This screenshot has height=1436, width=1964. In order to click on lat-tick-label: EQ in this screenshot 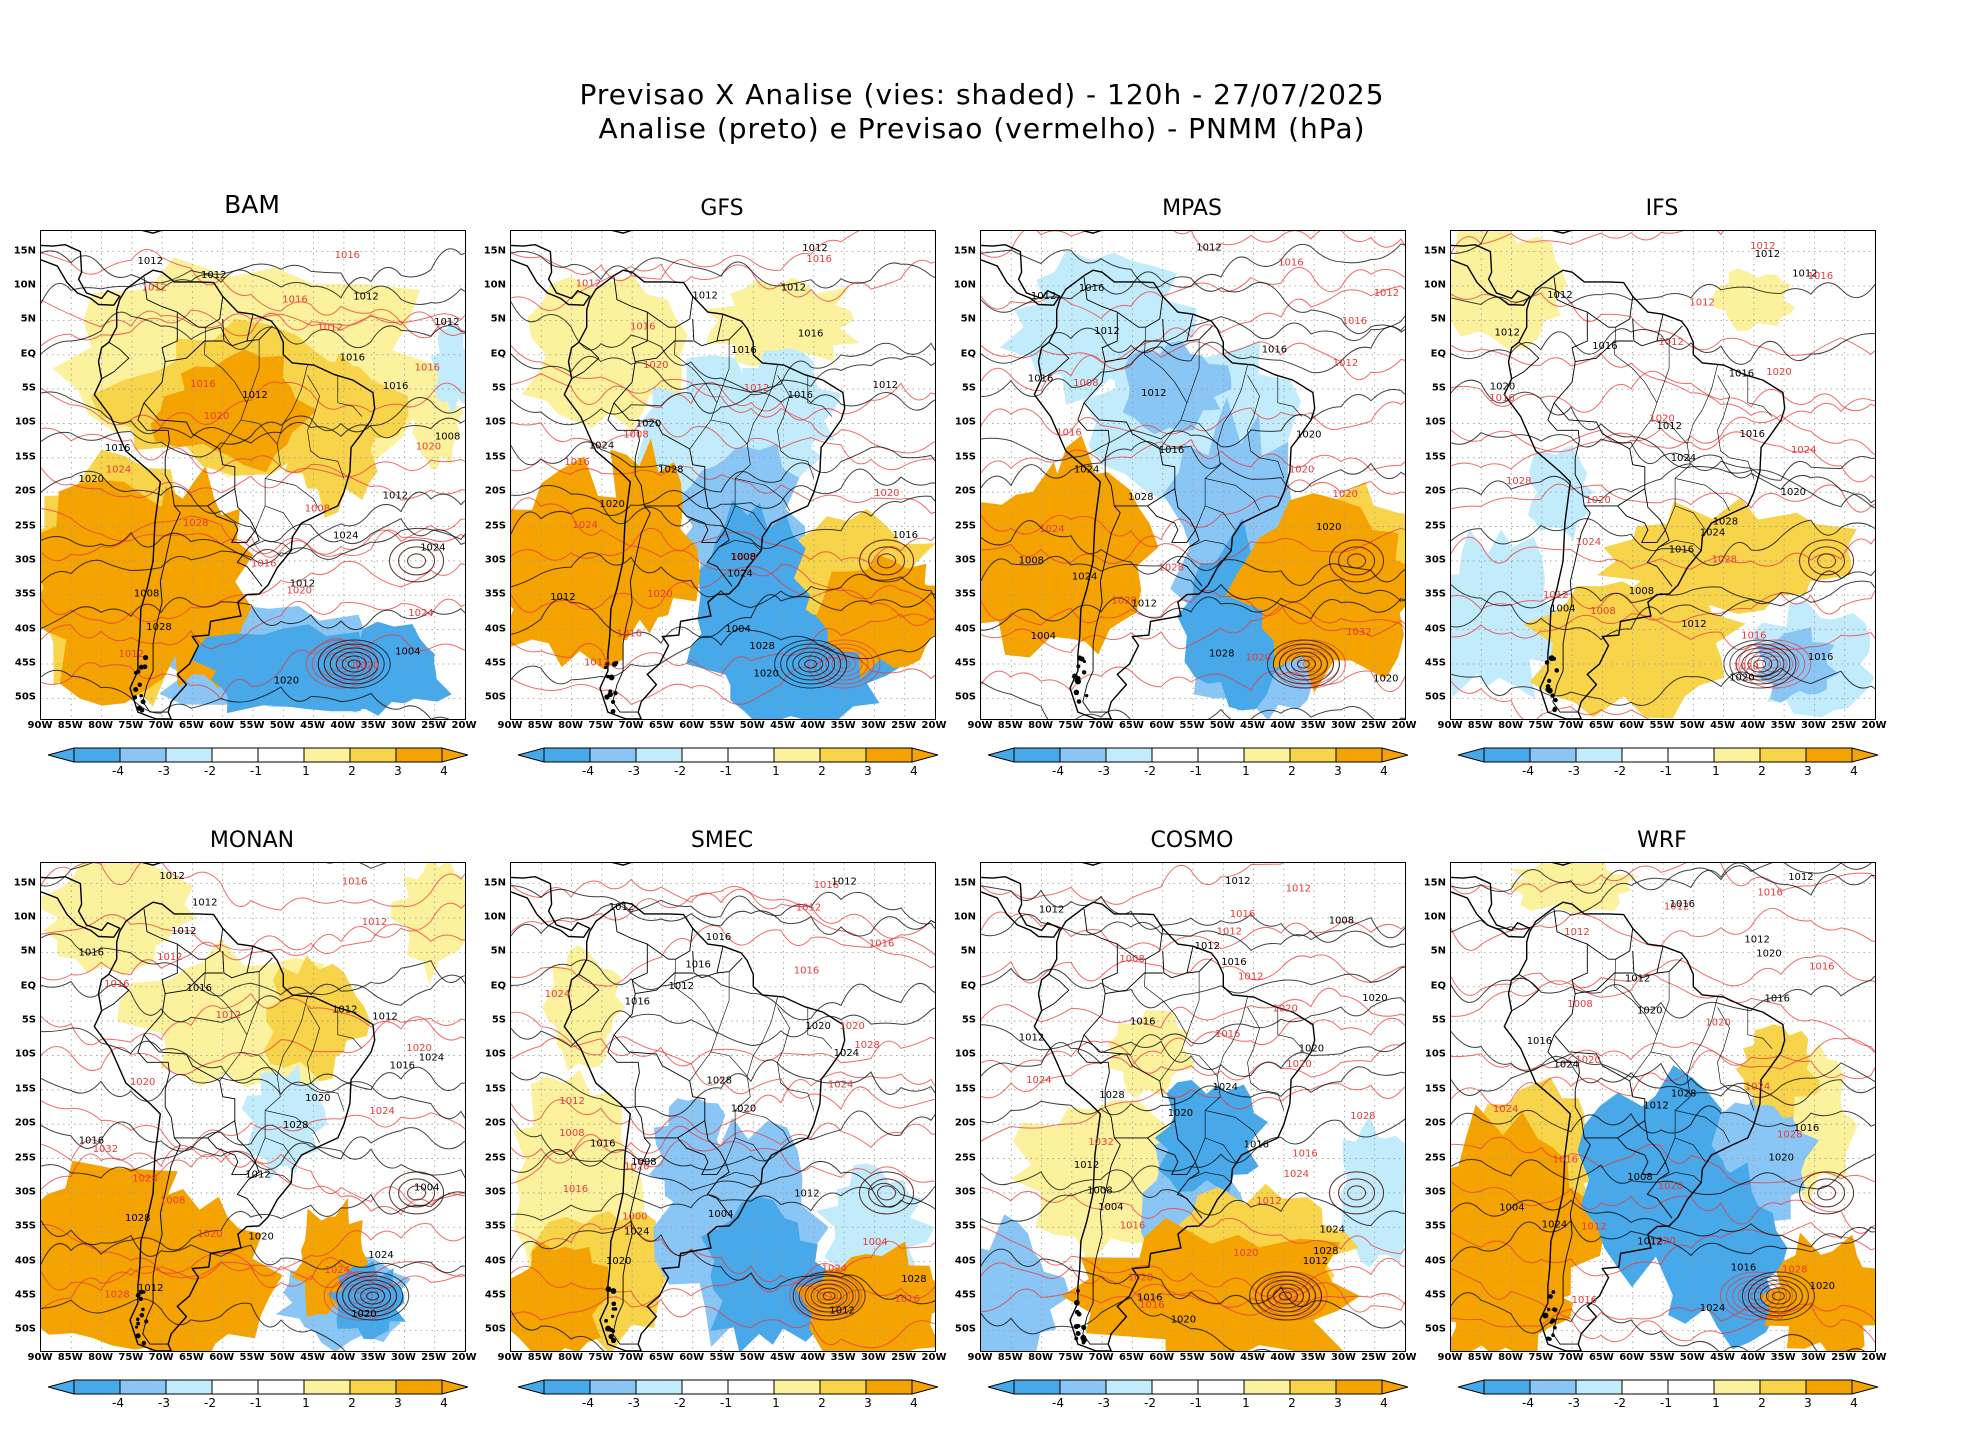, I will do `click(498, 986)`.